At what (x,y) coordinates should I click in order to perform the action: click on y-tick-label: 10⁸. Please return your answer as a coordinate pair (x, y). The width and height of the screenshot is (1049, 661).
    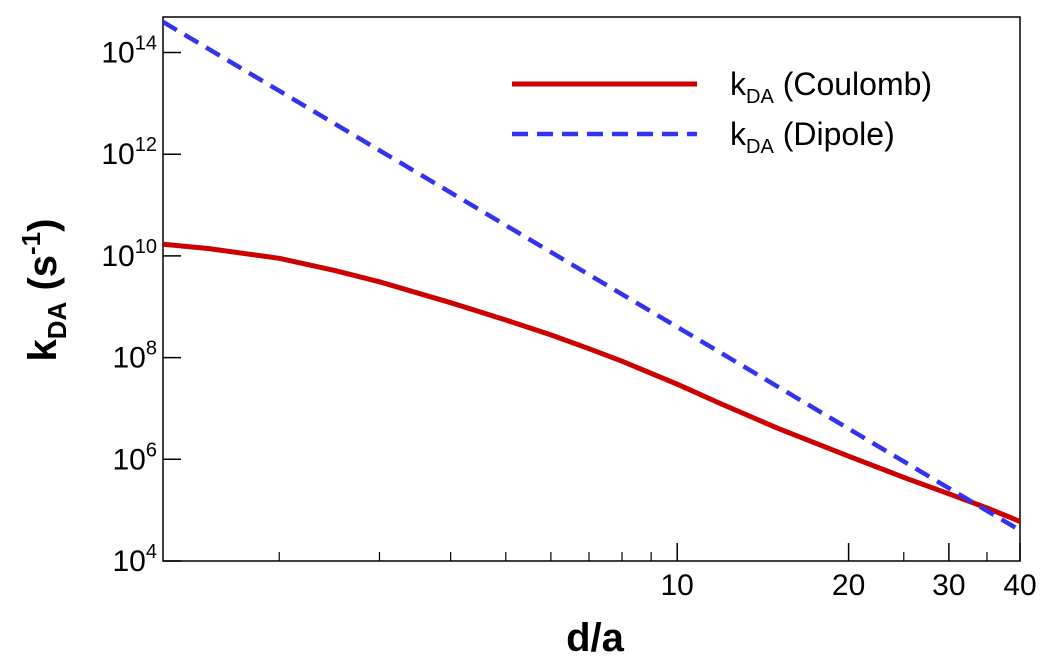
    Looking at the image, I should click on (135, 356).